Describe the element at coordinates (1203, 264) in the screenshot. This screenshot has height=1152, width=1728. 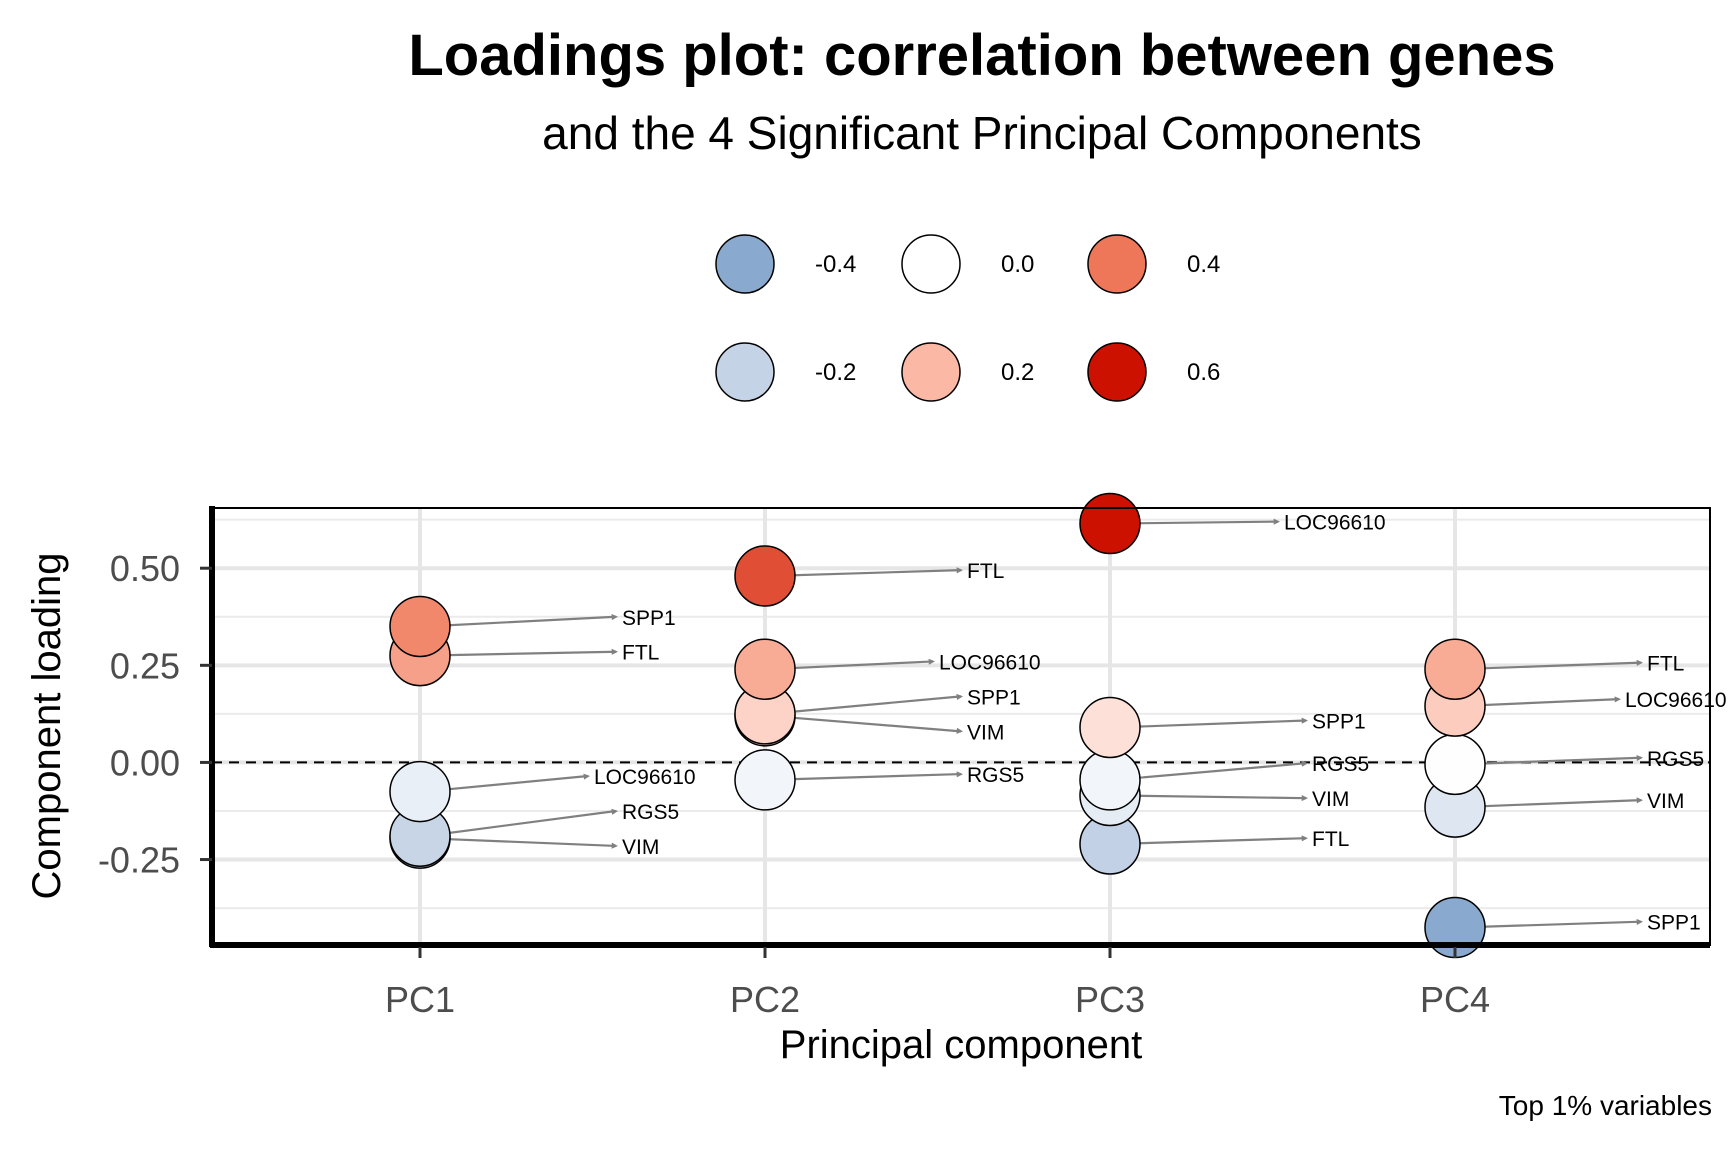
I see `legend-label: 0.4` at that location.